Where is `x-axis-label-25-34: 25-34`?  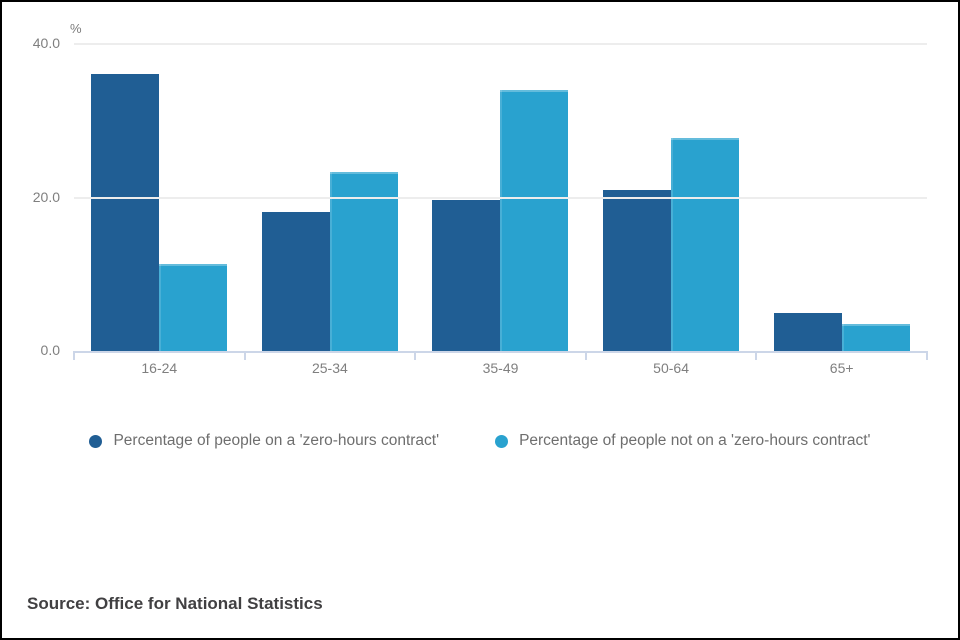
x-axis-label-25-34: 25-34 is located at coordinates (329, 368).